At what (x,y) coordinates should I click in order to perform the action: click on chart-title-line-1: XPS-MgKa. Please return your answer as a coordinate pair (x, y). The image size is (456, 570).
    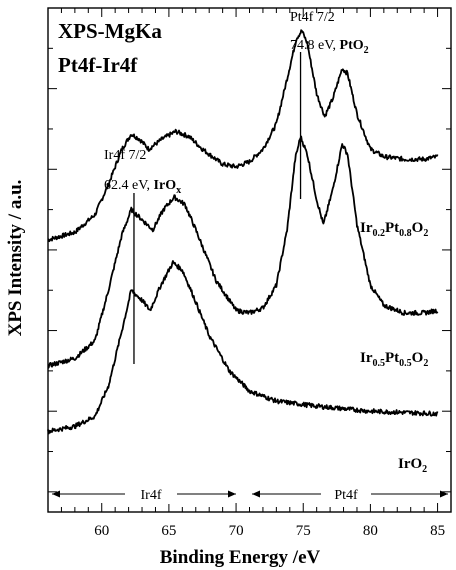
    Looking at the image, I should click on (110, 31).